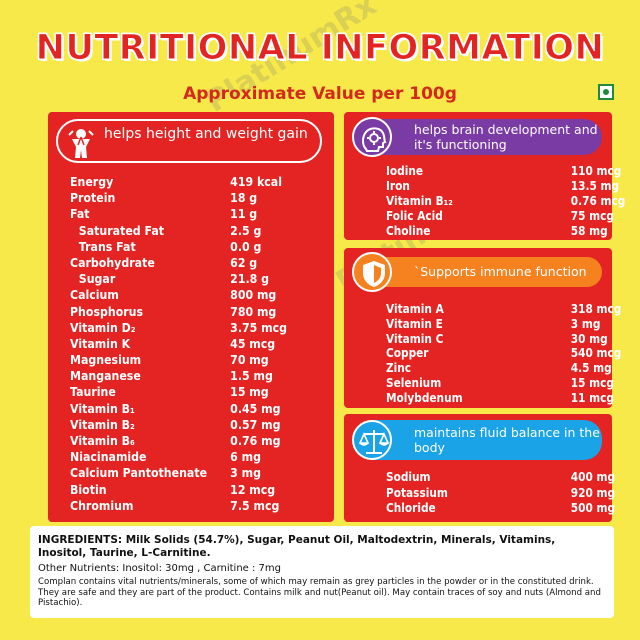 This screenshot has width=640, height=640. What do you see at coordinates (245, 457) in the screenshot?
I see `nutrient-value: 6 mg` at bounding box center [245, 457].